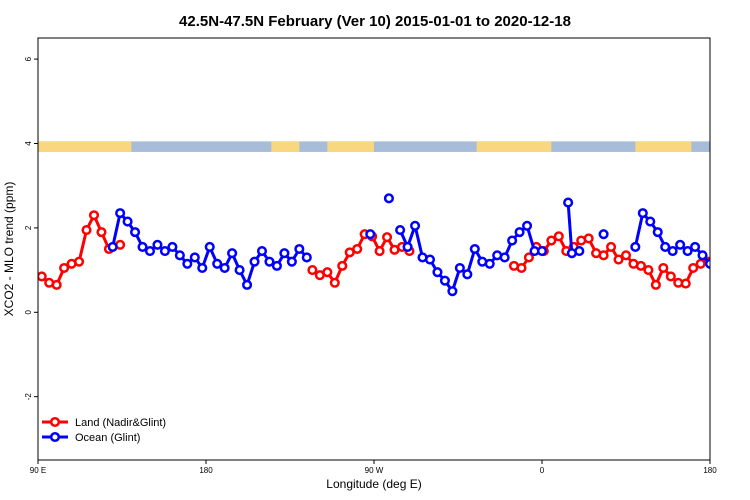 Image resolution: width=750 pixels, height=500 pixels. Describe the element at coordinates (373, 484) in the screenshot. I see `x-axis-label: Longitude (deg E)` at that location.